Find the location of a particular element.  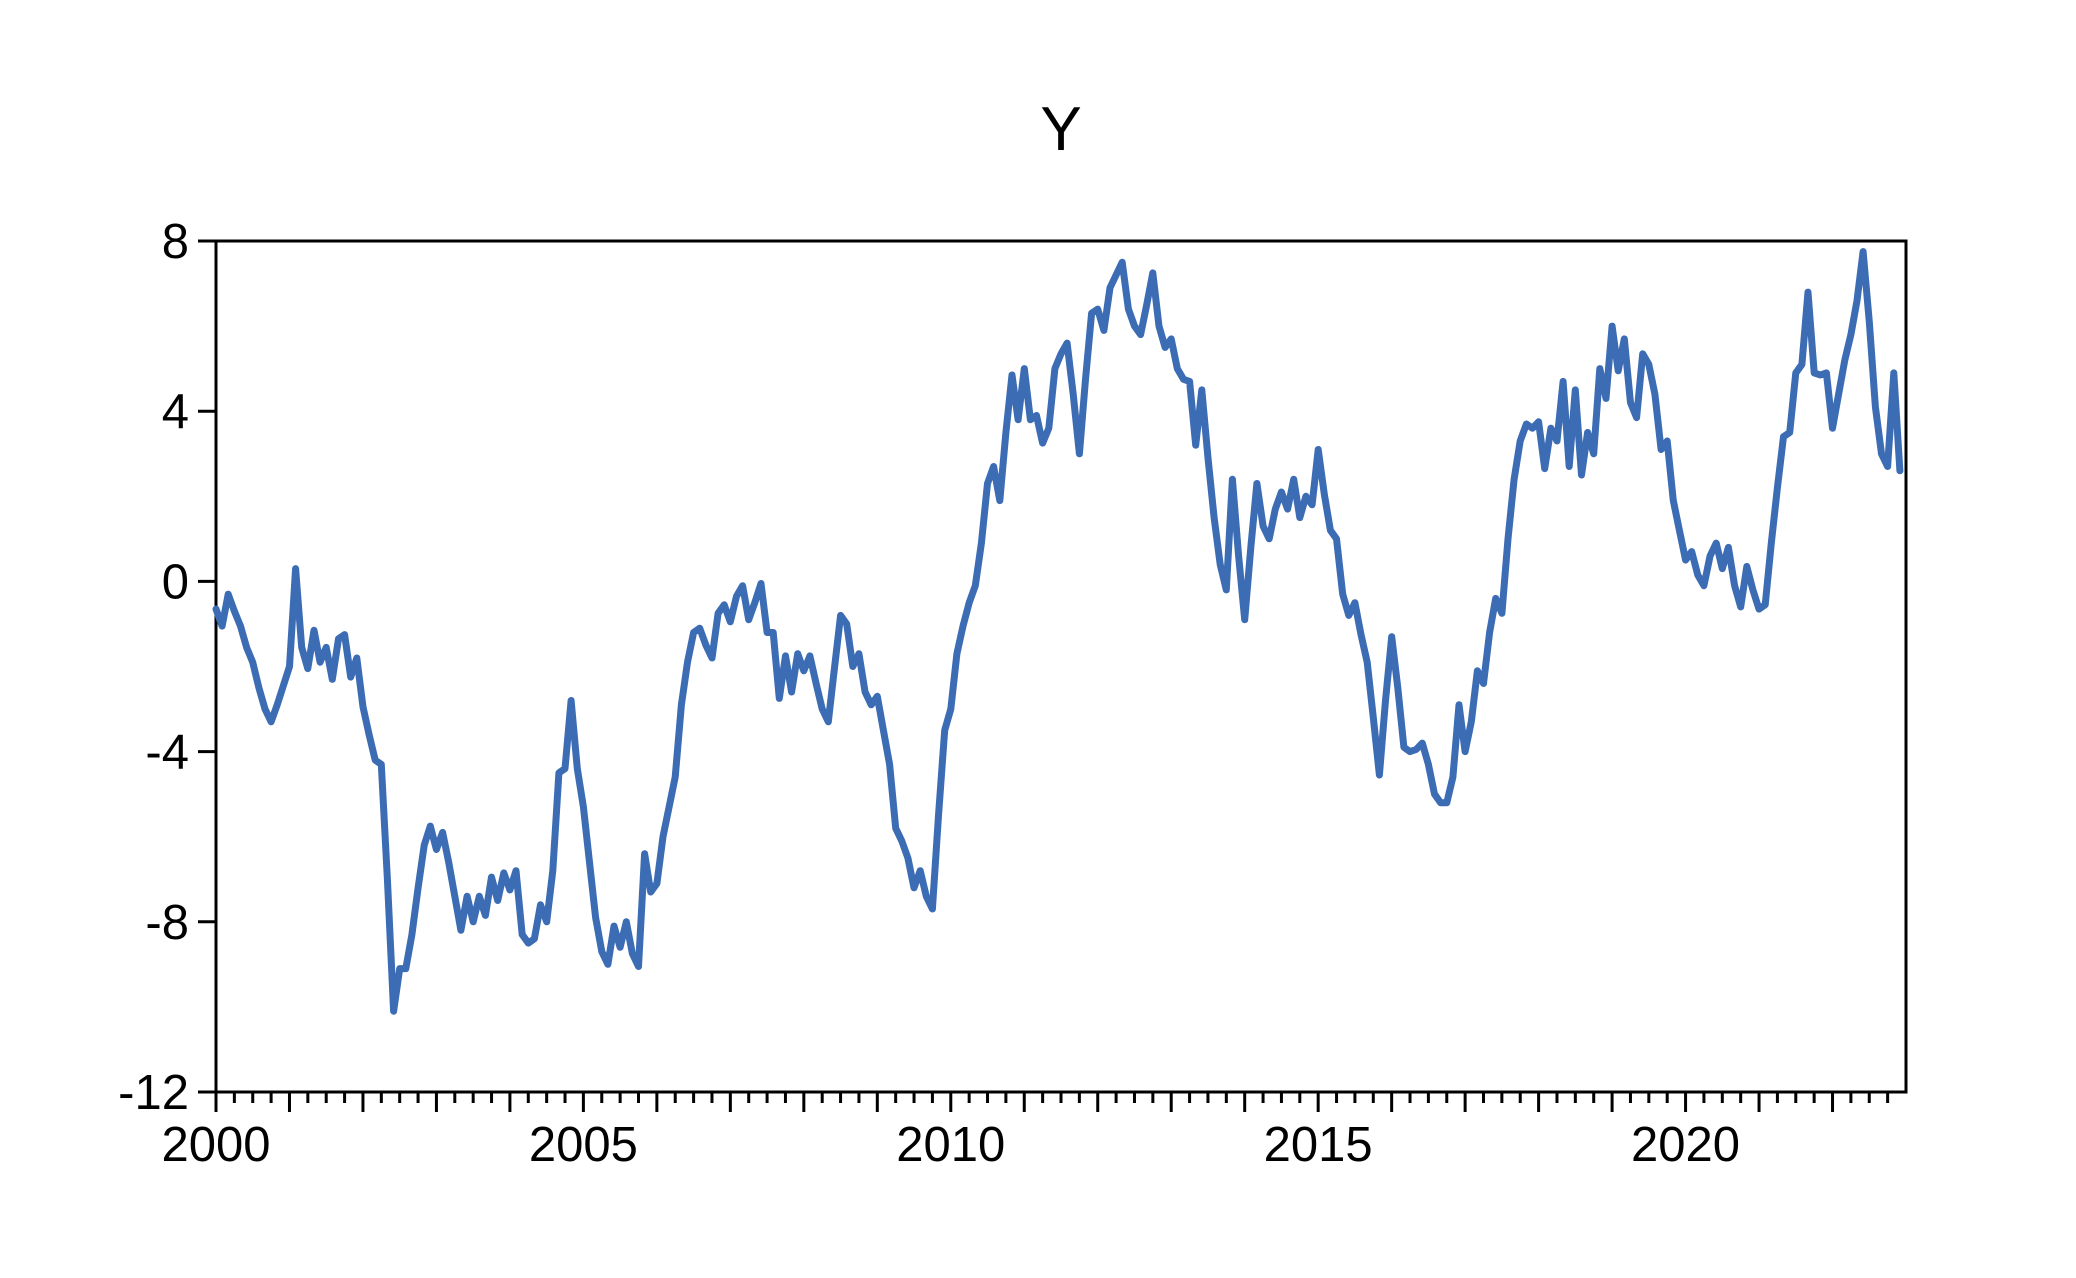

chart-title: Y is located at coordinates (1060, 129).